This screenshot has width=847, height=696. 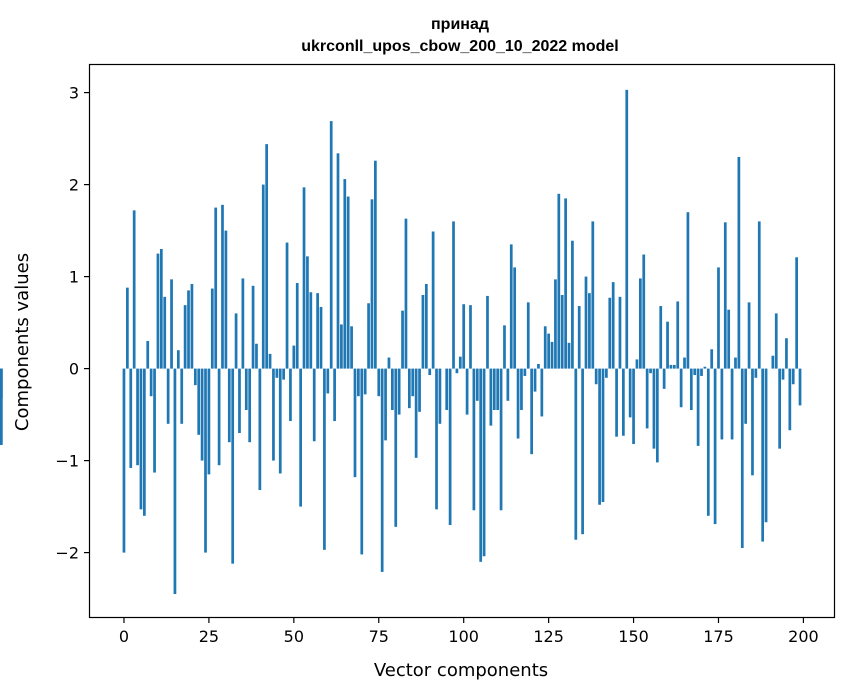 I want to click on y-tick-label-2: 2, so click(x=74, y=185).